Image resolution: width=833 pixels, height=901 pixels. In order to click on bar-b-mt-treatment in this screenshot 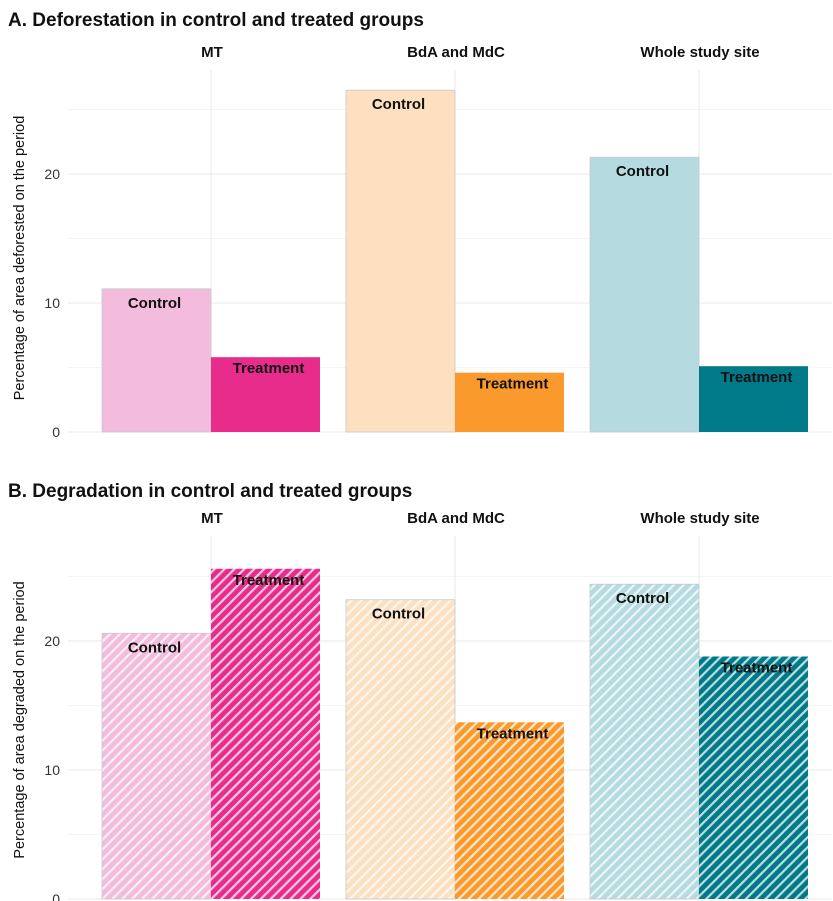, I will do `click(265, 733)`.